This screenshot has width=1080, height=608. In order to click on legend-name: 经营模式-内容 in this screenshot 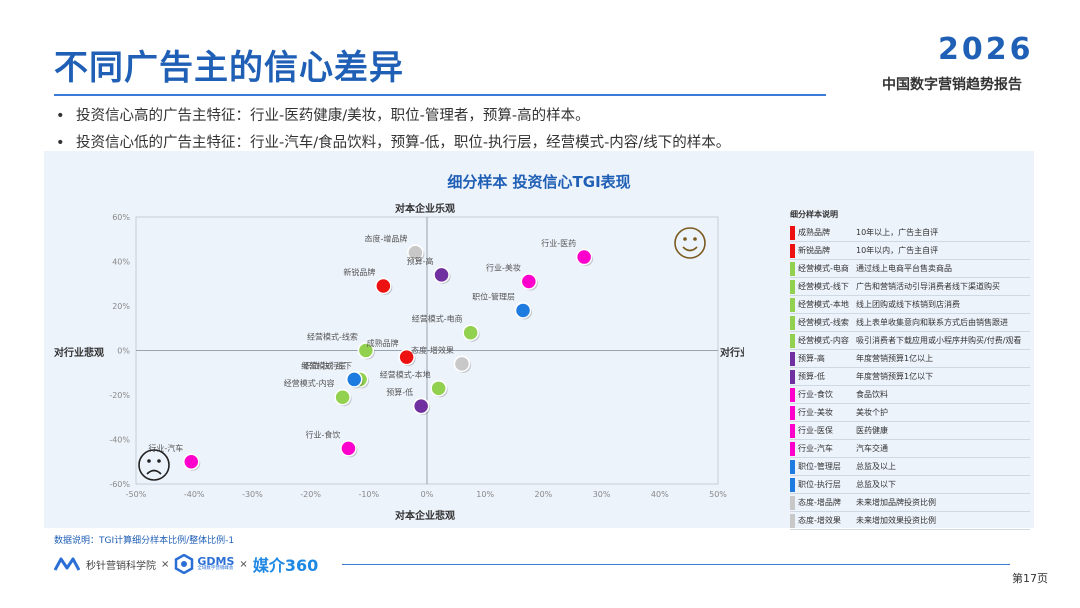, I will do `click(823, 340)`.